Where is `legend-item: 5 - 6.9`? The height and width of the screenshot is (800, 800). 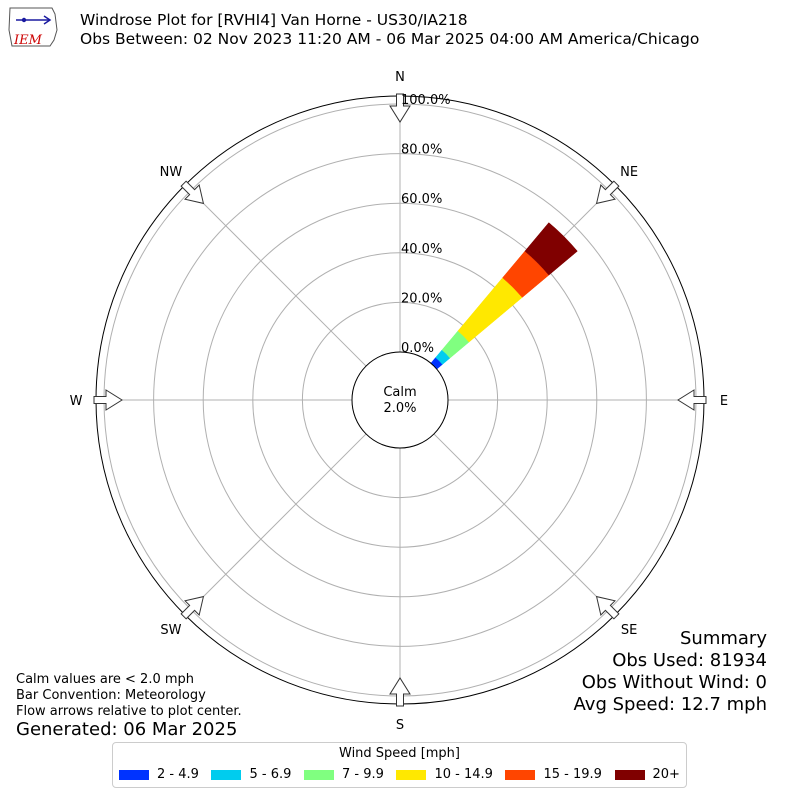 legend-item: 5 - 6.9 is located at coordinates (251, 774).